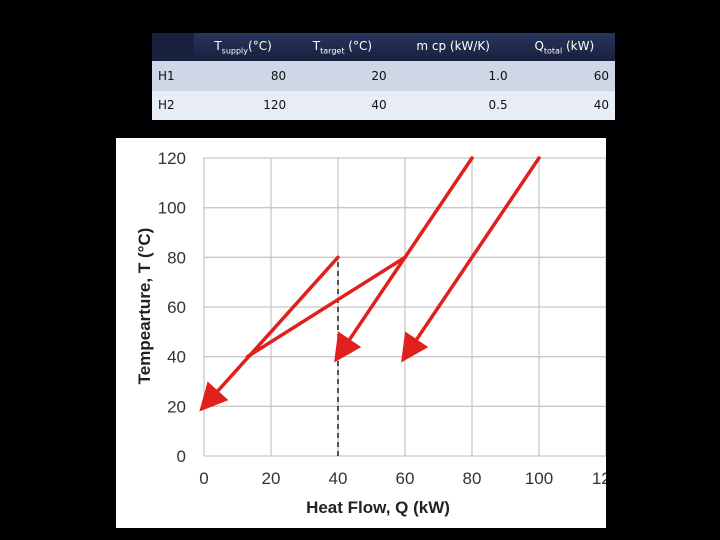 This screenshot has width=720, height=540. What do you see at coordinates (601, 76) in the screenshot?
I see `table-cell: 60` at bounding box center [601, 76].